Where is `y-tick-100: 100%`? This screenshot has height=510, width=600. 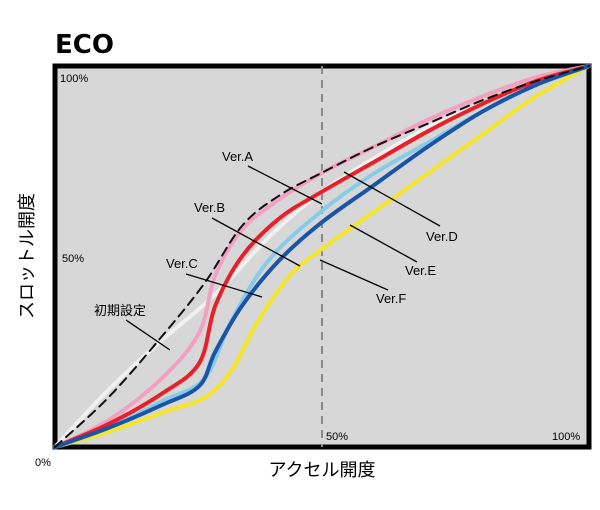 y-tick-100: 100% is located at coordinates (74, 79).